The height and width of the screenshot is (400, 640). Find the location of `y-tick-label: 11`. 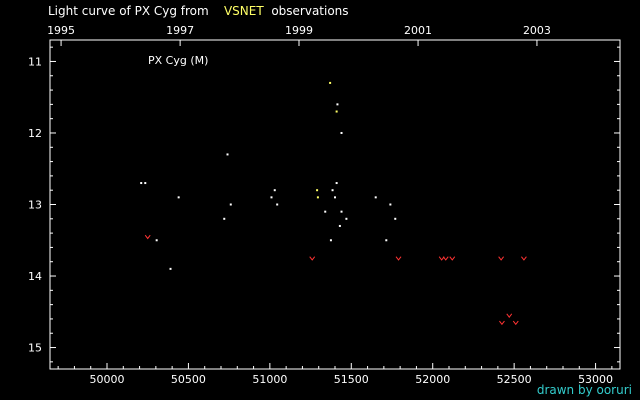

y-tick-label: 11 is located at coordinates (35, 61).